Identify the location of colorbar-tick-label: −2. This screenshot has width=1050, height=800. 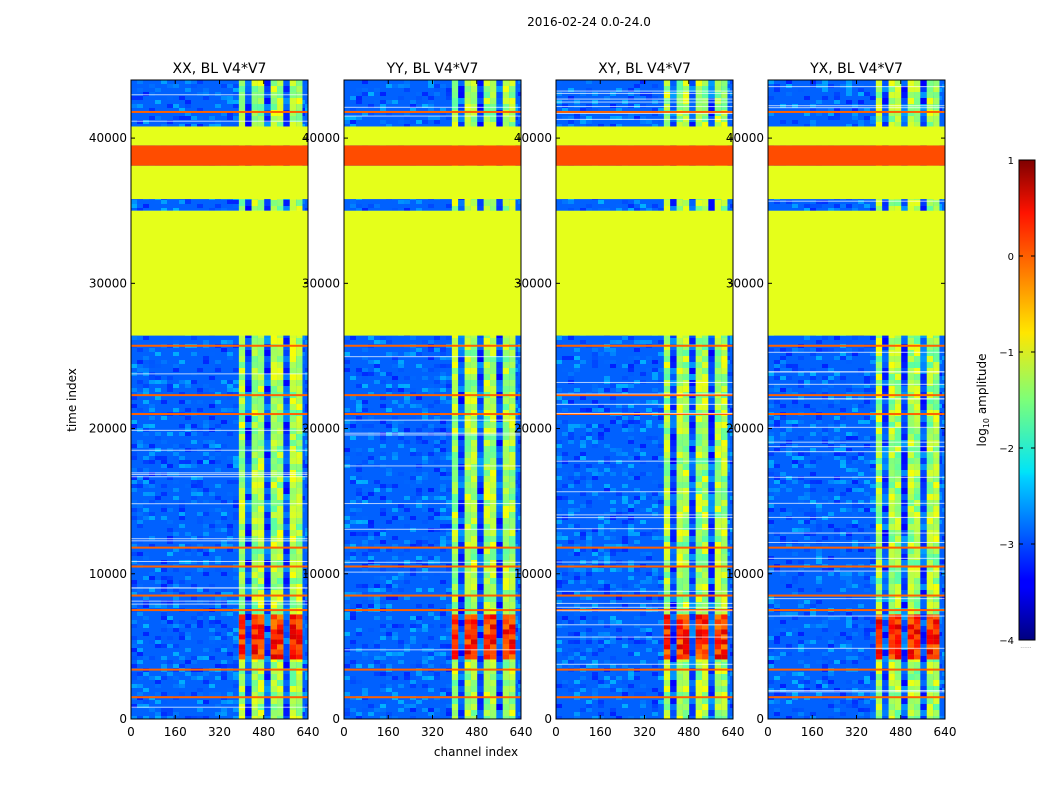
(1006, 449).